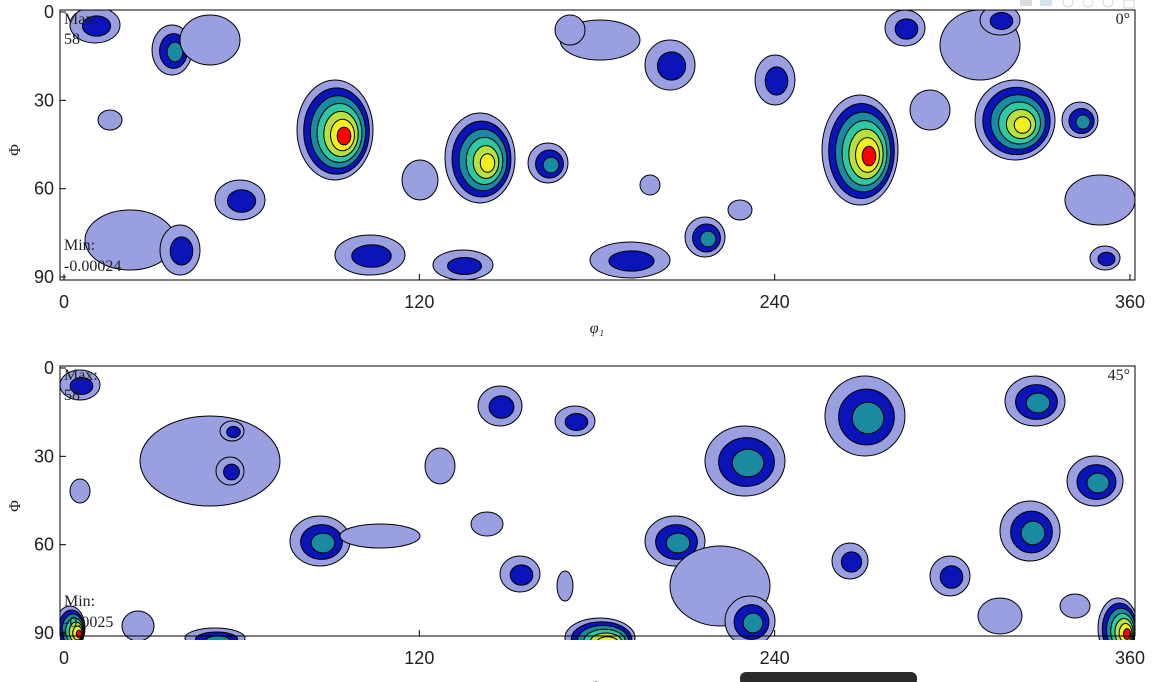 This screenshot has width=1153, height=682. Describe the element at coordinates (1119, 375) in the screenshot. I see `section-label: 45°` at that location.